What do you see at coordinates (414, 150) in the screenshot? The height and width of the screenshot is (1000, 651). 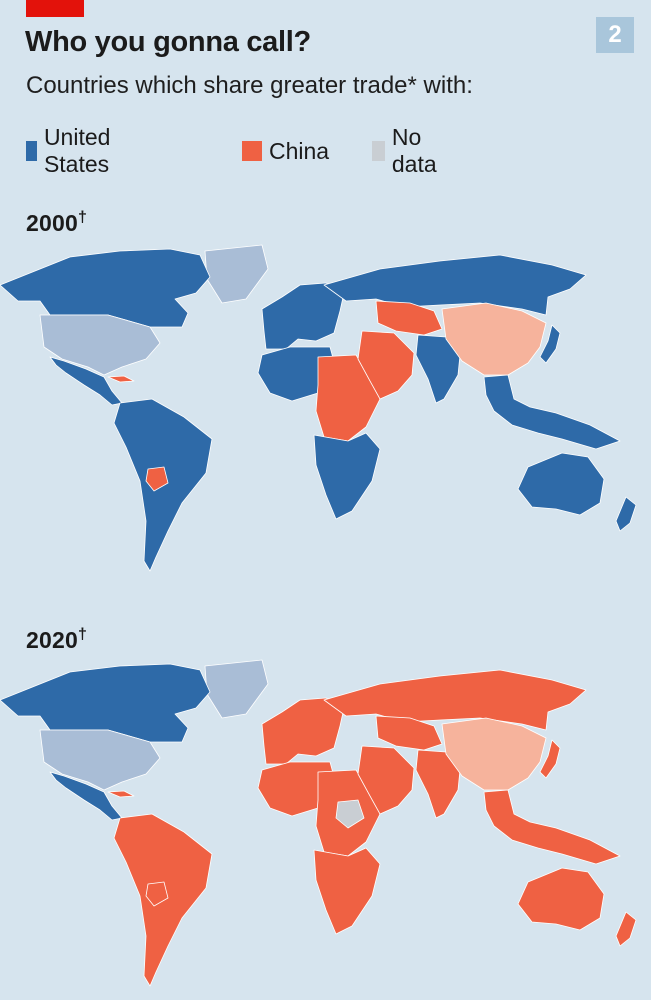 I see `legend-label-no-data: No data` at bounding box center [414, 150].